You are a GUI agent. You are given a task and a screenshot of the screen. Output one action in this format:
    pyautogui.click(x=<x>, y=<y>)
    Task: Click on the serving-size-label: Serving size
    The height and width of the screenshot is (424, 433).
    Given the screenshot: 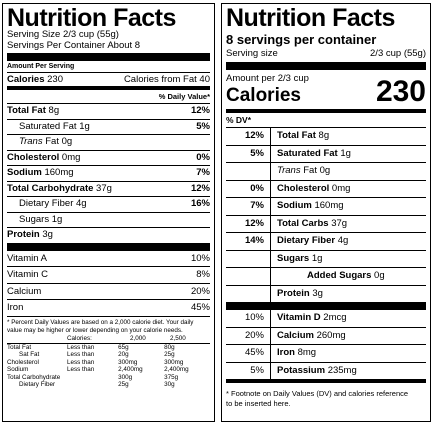 What is the action you would take?
    pyautogui.click(x=252, y=53)
    